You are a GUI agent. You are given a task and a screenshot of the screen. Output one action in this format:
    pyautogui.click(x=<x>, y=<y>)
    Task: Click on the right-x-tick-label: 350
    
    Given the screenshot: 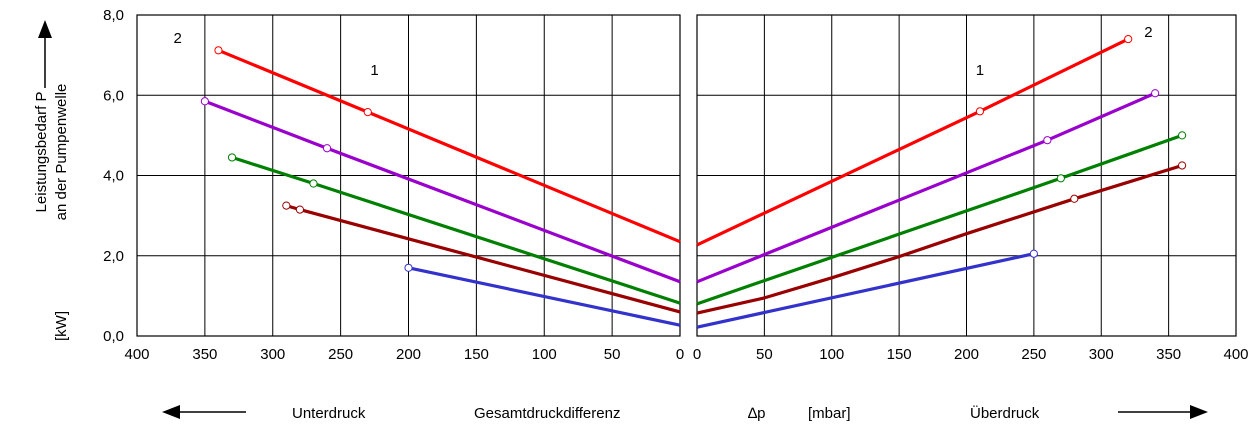 What is the action you would take?
    pyautogui.click(x=1168, y=354)
    